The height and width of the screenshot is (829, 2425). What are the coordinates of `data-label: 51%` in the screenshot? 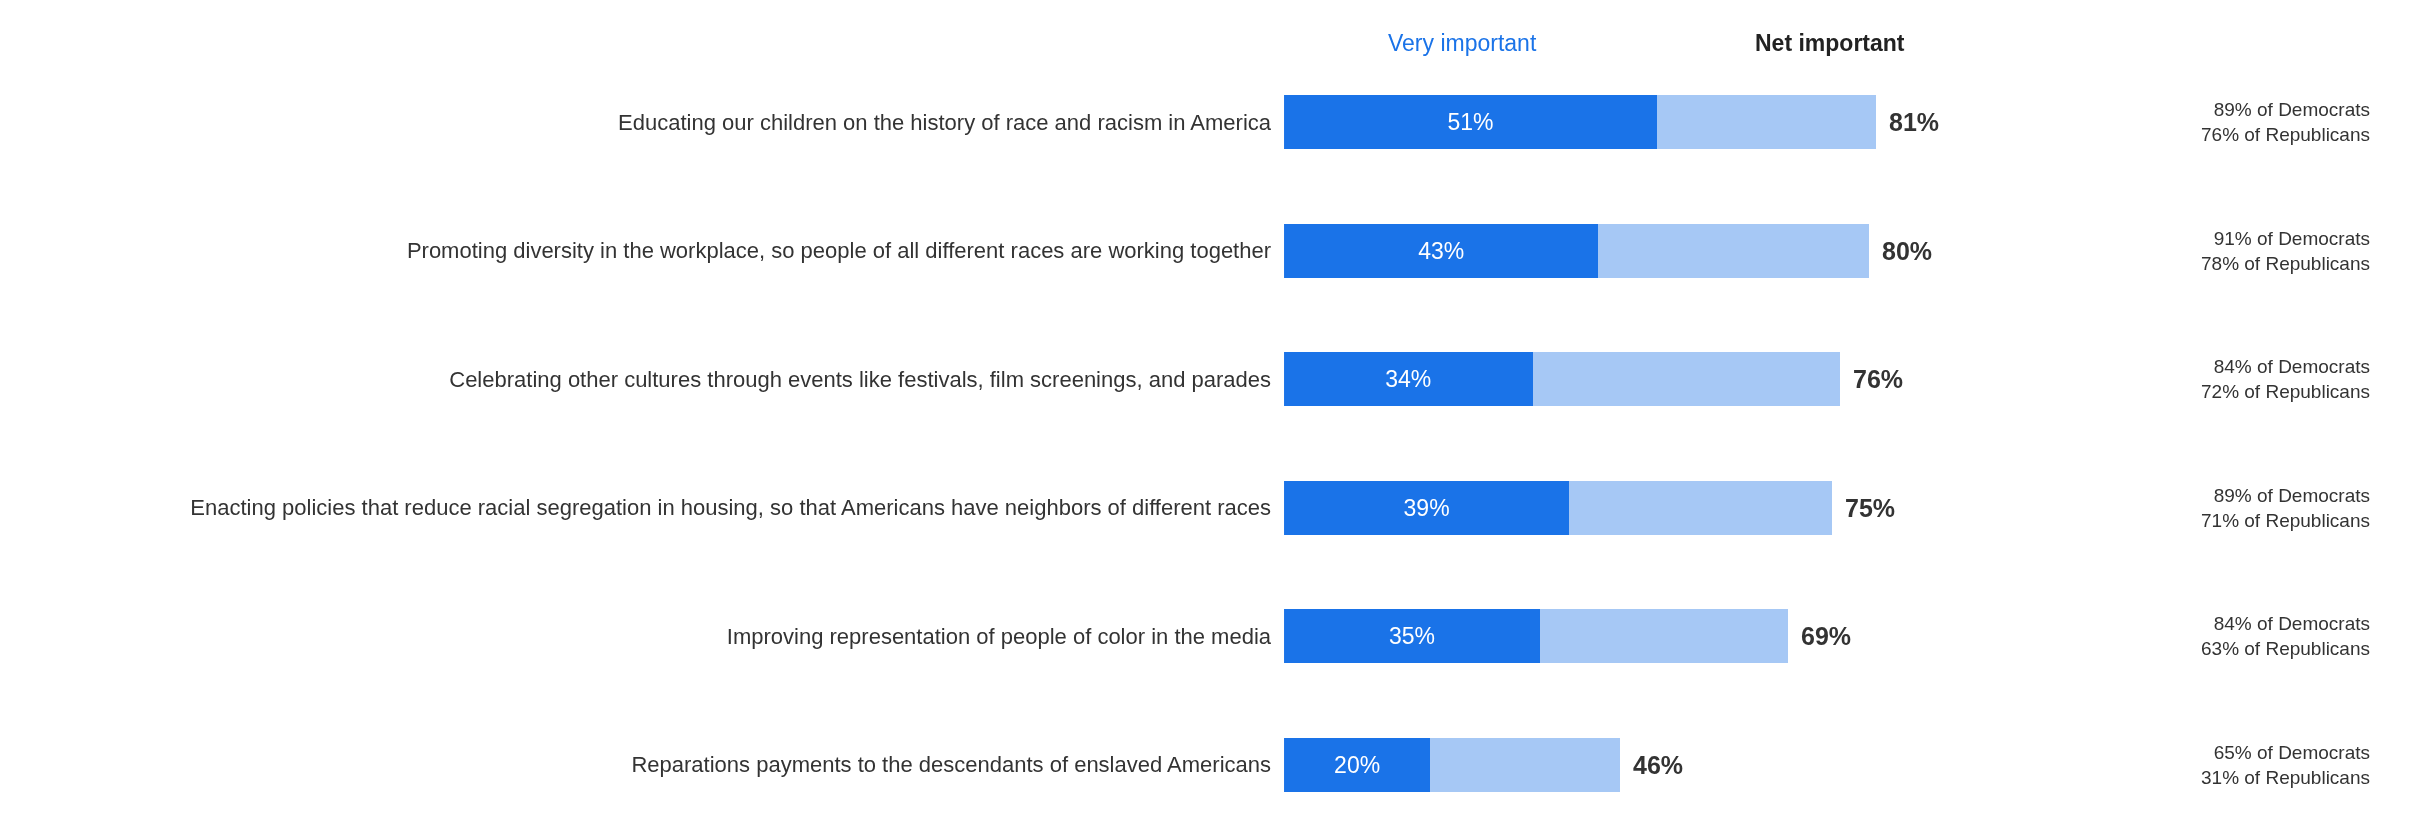 It's located at (1470, 122).